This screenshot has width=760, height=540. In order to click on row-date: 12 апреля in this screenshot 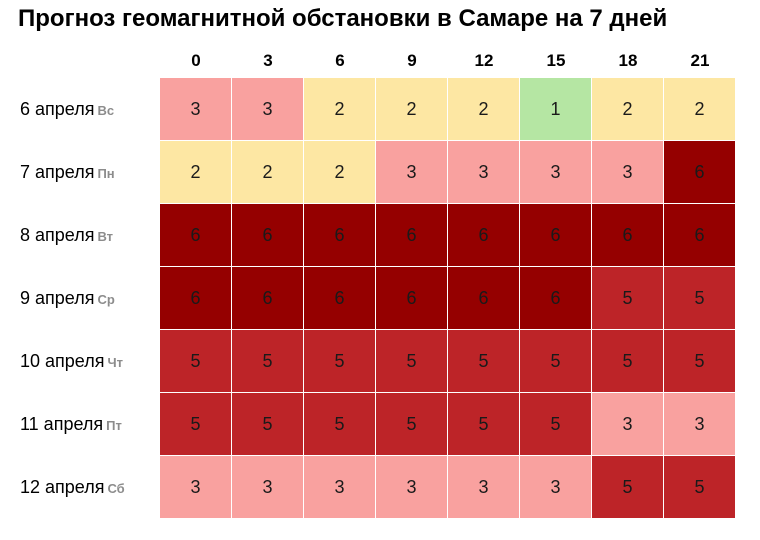, I will do `click(62, 487)`.